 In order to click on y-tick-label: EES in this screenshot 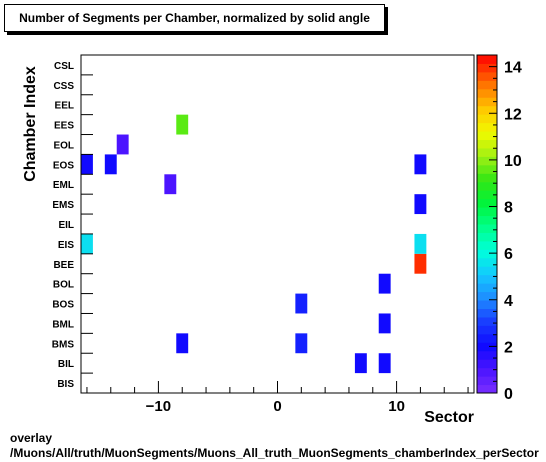, I will do `click(64, 126)`.